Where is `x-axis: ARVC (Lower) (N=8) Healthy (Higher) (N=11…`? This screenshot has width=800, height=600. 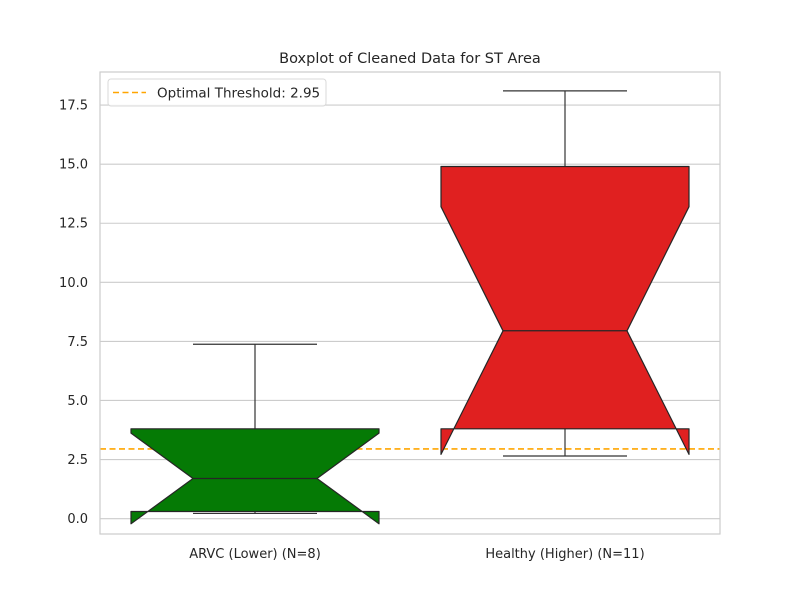
x-axis: ARVC (Lower) (N=8) Healthy (Higher) (N=11… is located at coordinates (416, 554).